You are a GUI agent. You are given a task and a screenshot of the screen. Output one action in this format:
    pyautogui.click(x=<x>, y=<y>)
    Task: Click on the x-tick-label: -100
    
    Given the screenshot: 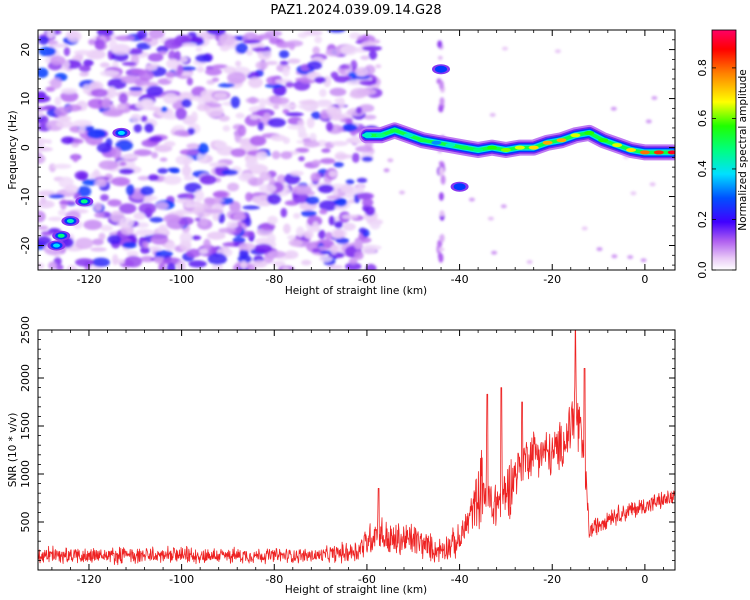 What is the action you would take?
    pyautogui.click(x=181, y=279)
    